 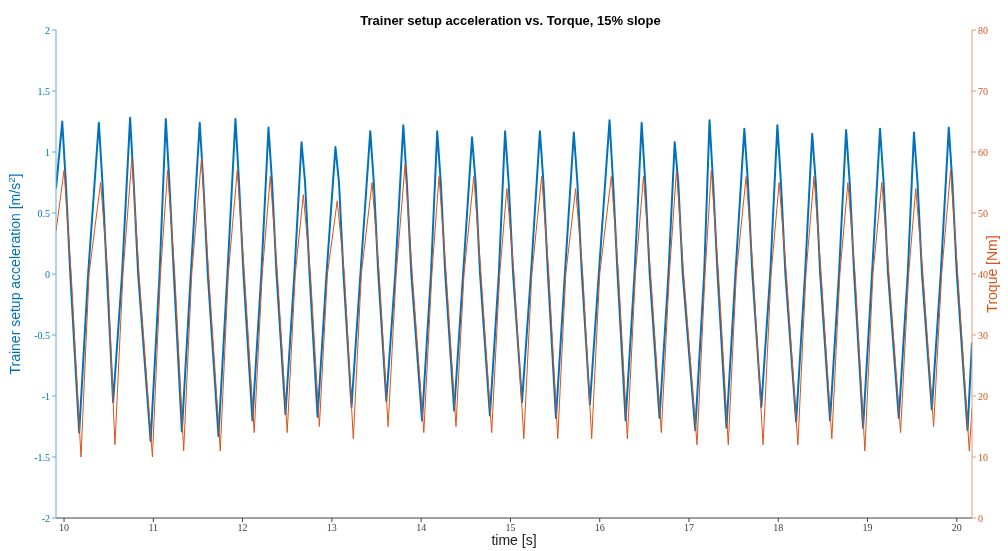 What do you see at coordinates (47, 152) in the screenshot?
I see `y-tick-label: 1` at bounding box center [47, 152].